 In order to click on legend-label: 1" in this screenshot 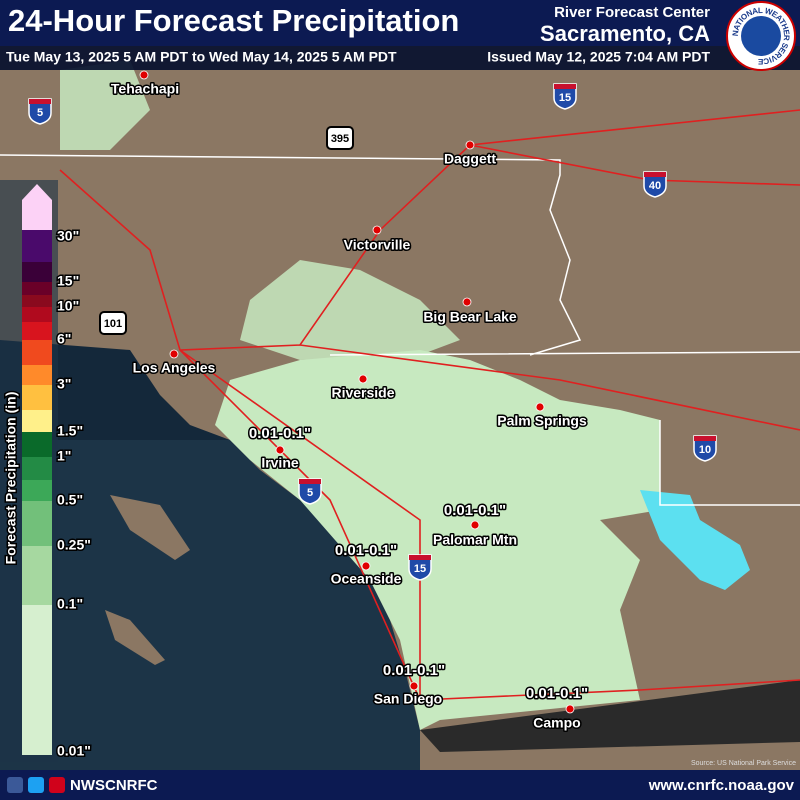, I will do `click(64, 456)`.